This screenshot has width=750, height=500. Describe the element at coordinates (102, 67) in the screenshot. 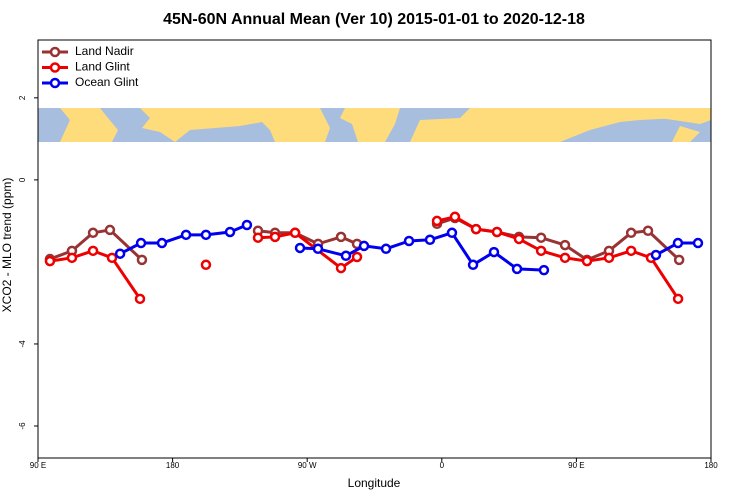

I see `legend-label: Land Glint` at that location.